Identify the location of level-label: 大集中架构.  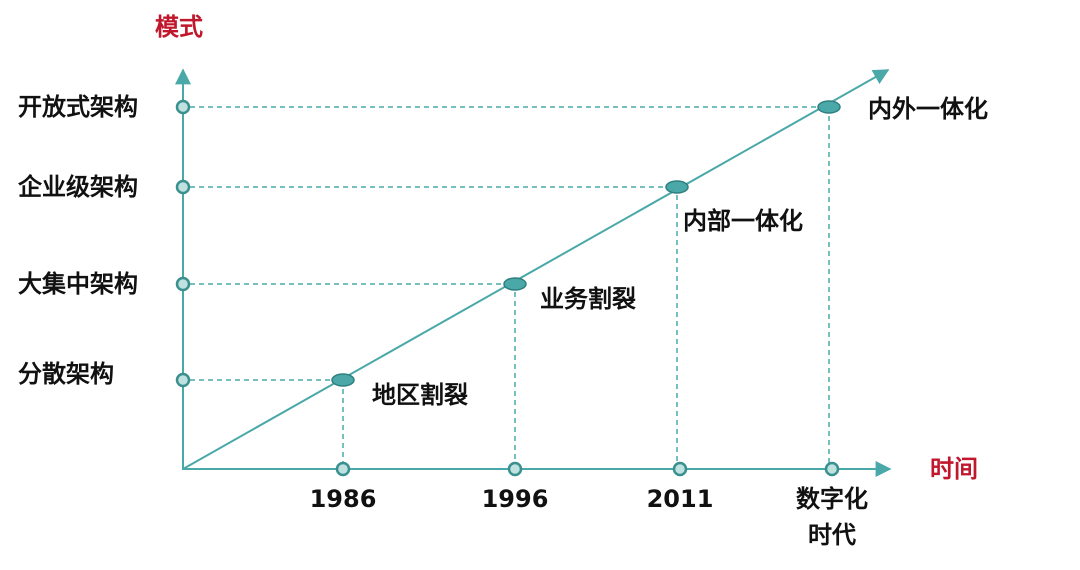
(78, 284).